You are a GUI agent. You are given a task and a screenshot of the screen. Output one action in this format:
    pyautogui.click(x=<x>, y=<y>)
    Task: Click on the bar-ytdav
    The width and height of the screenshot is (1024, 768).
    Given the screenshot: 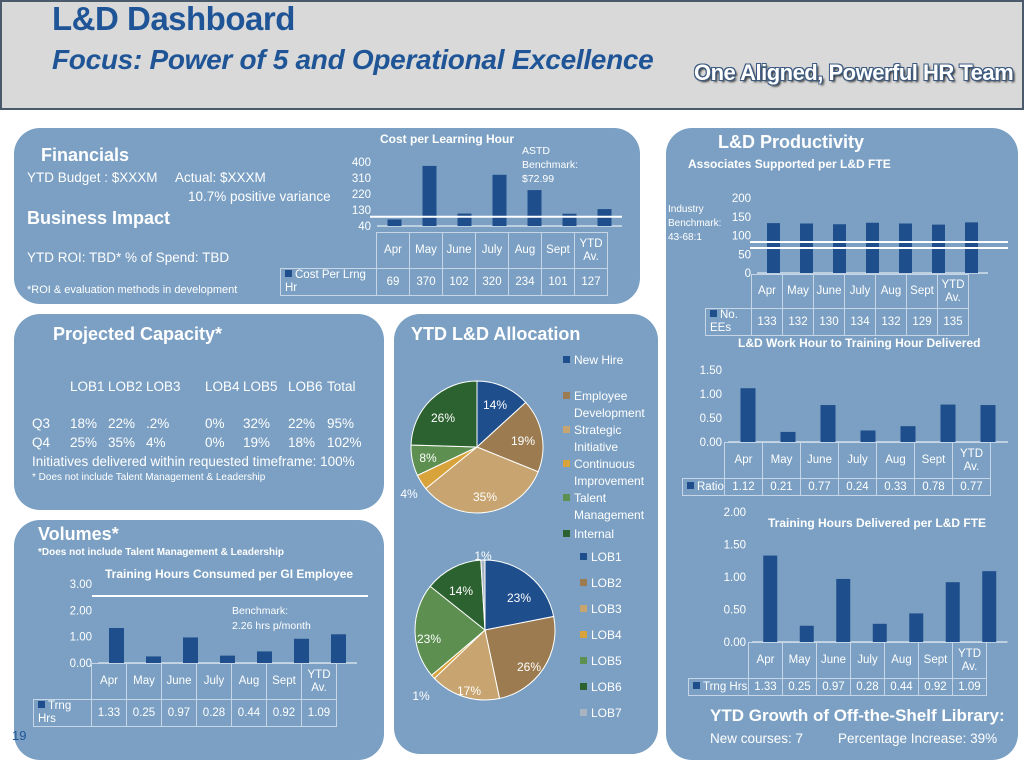 What is the action you would take?
    pyautogui.click(x=988, y=423)
    